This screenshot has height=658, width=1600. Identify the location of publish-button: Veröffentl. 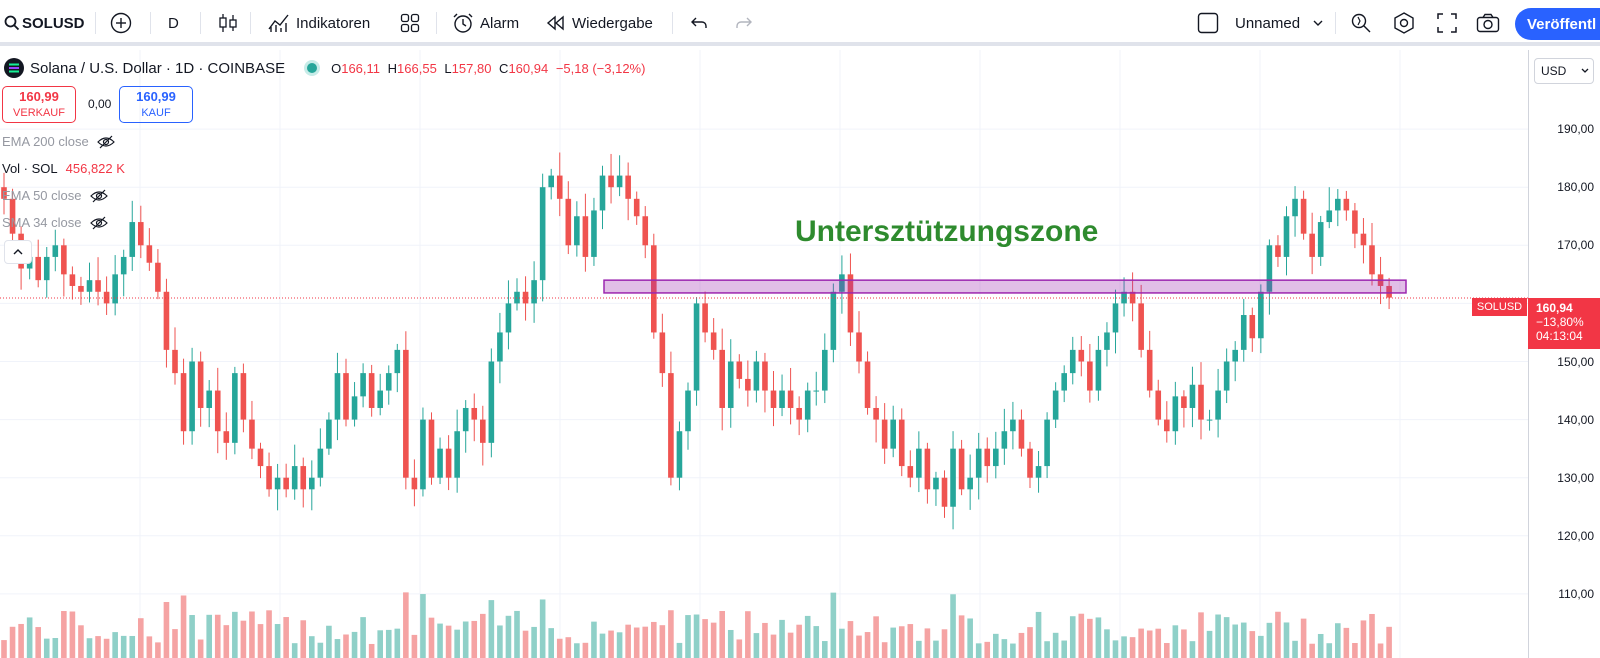
(1557, 24).